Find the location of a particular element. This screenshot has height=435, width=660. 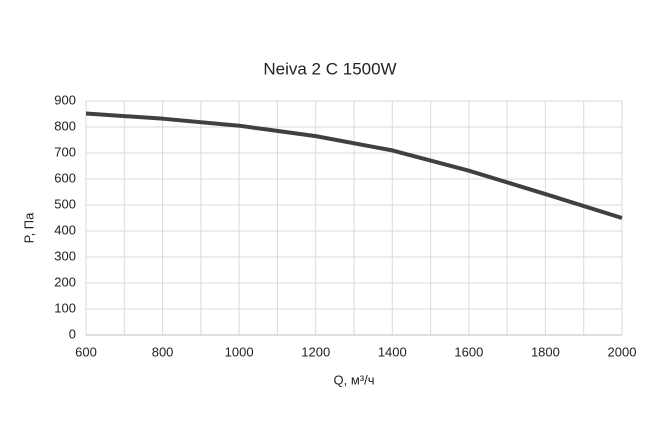

x-tick-label: 1200 is located at coordinates (315, 351).